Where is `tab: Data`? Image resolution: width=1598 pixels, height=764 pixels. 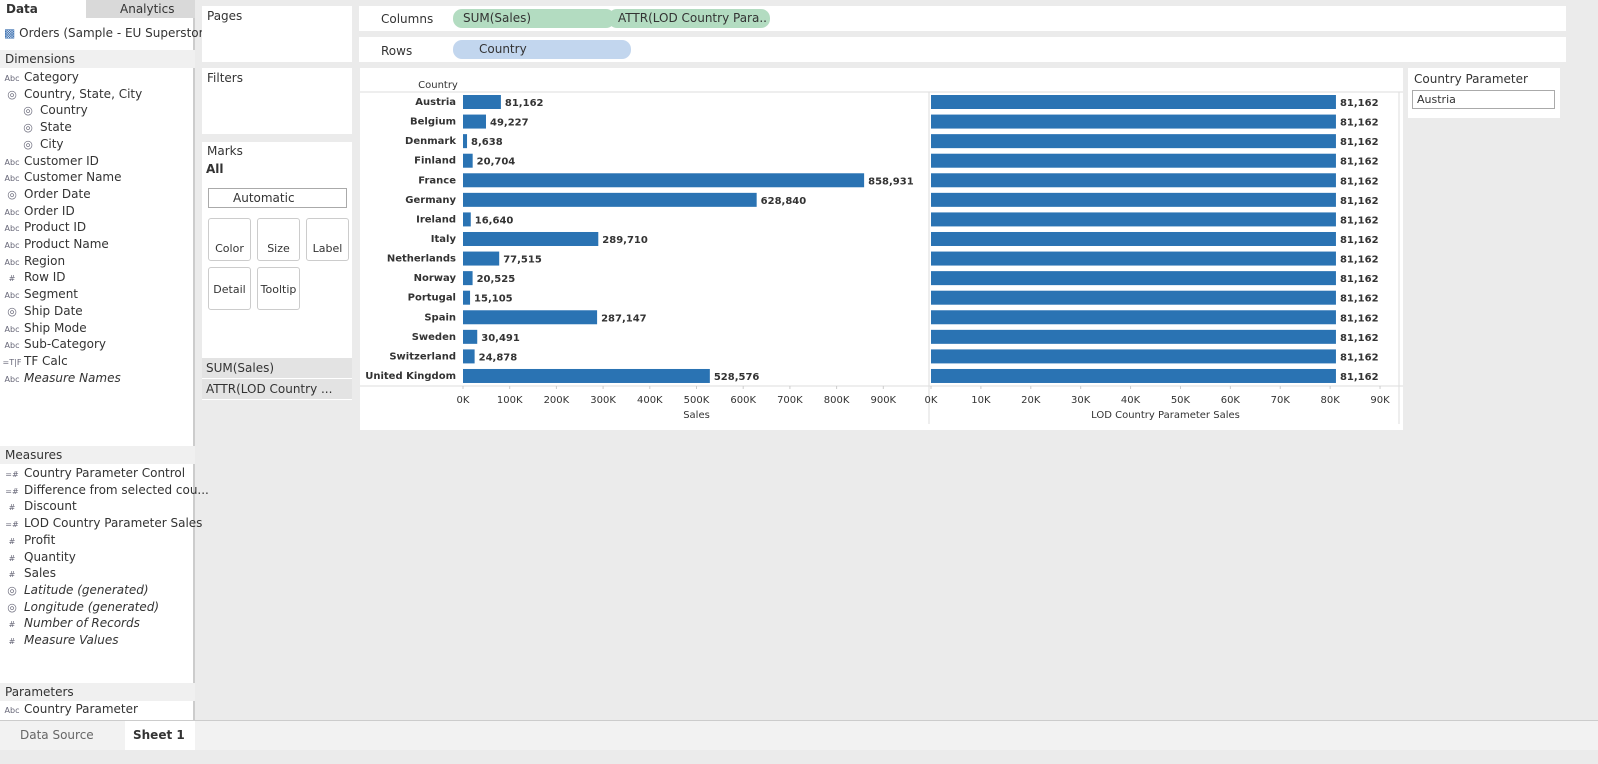 tab: Data is located at coordinates (43, 9).